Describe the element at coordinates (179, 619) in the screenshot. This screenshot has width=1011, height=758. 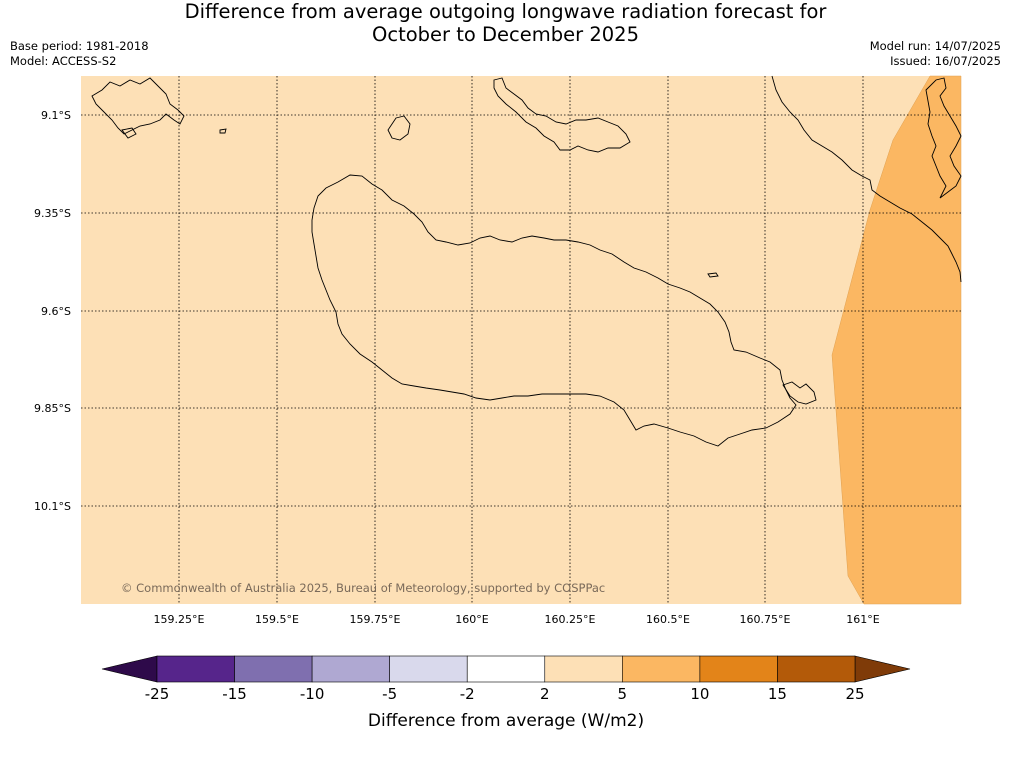
I see `lon-tick-label: 159.25°E` at that location.